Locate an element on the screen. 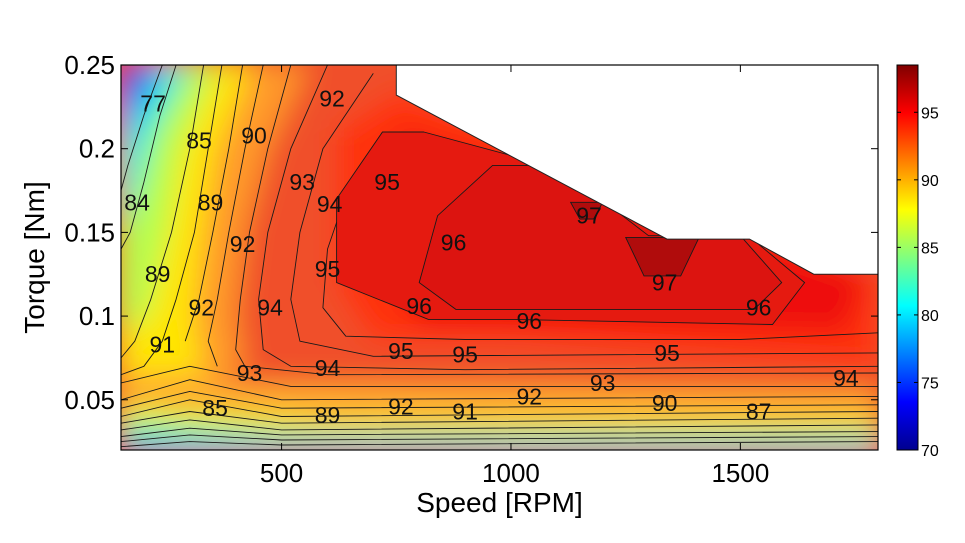 The height and width of the screenshot is (543, 965). colorbar-tick-label: 95 is located at coordinates (930, 113).